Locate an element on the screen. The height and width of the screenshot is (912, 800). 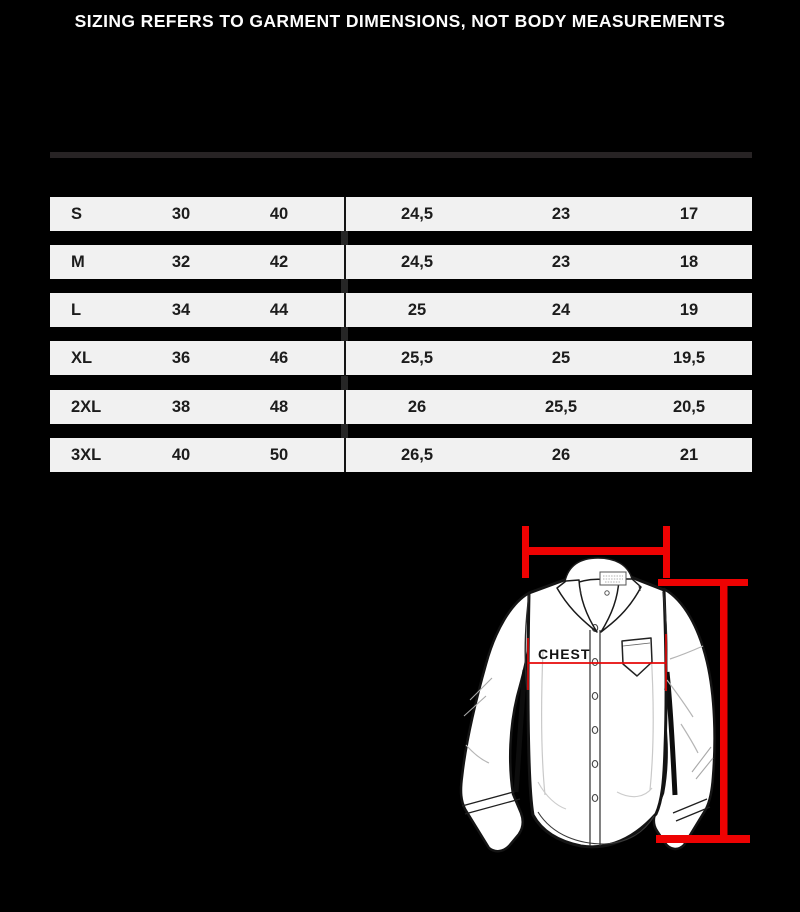
size-label: L is located at coordinates (76, 309).